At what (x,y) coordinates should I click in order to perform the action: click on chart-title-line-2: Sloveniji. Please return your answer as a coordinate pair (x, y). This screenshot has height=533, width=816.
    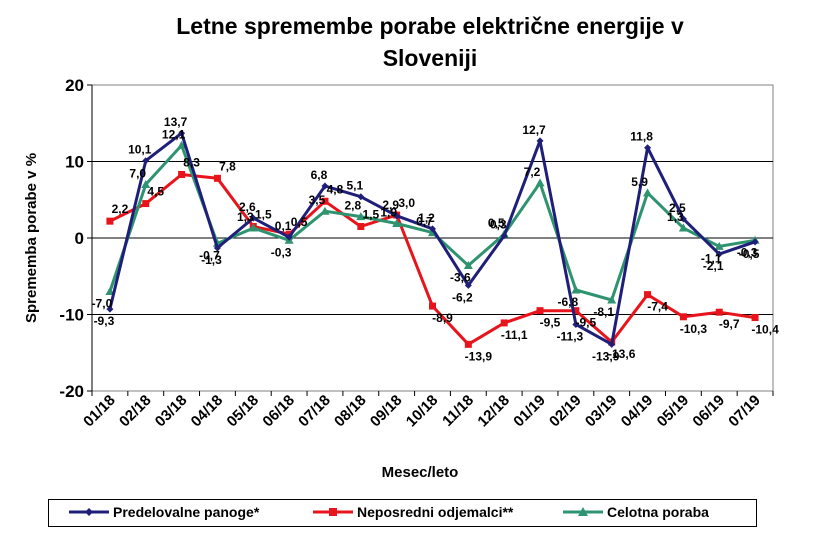
    Looking at the image, I should click on (430, 58).